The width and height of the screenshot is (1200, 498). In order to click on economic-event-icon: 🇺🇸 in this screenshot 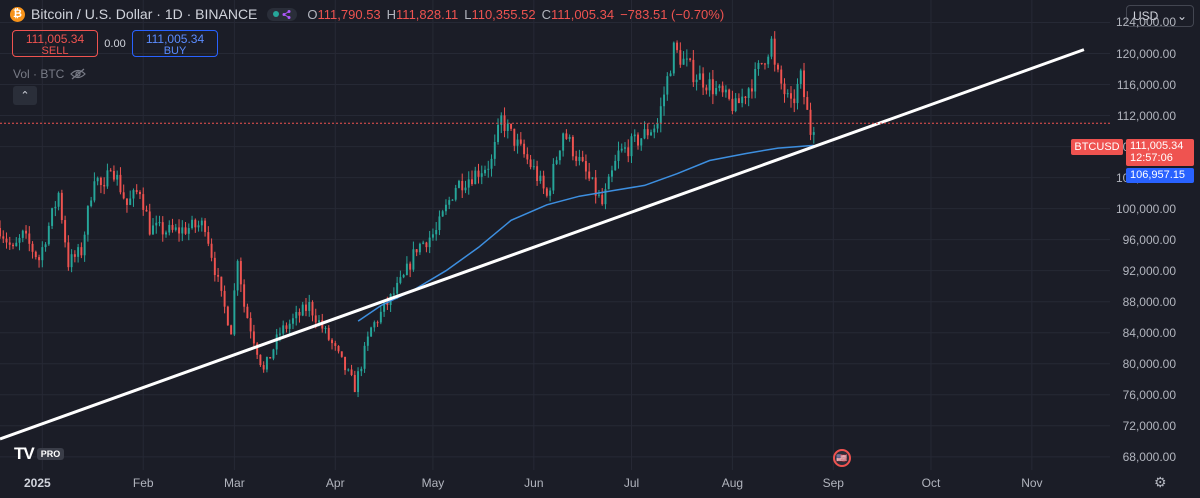, I will do `click(842, 458)`.